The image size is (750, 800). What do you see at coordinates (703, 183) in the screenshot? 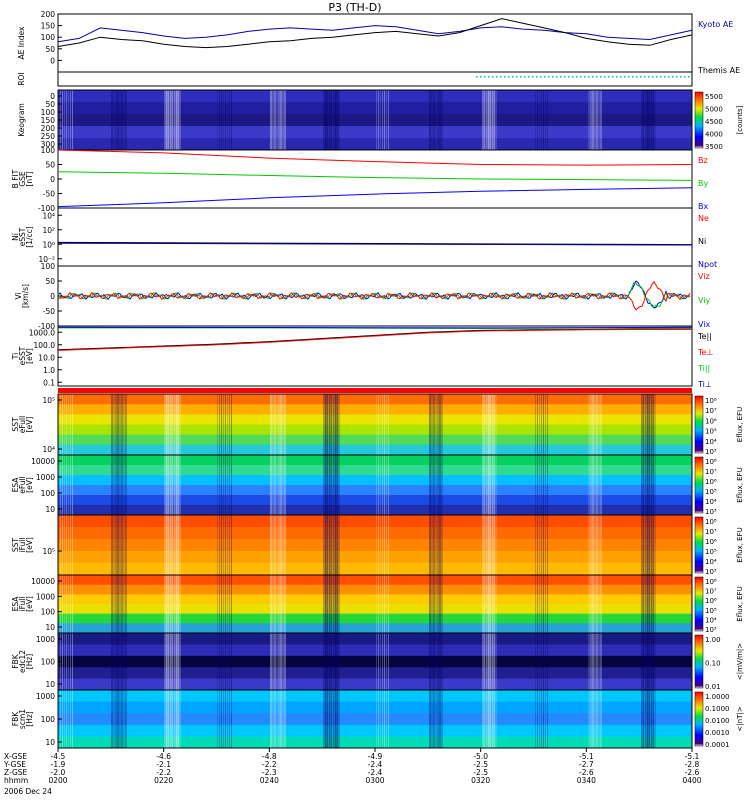
I see `legend-entry: By` at bounding box center [703, 183].